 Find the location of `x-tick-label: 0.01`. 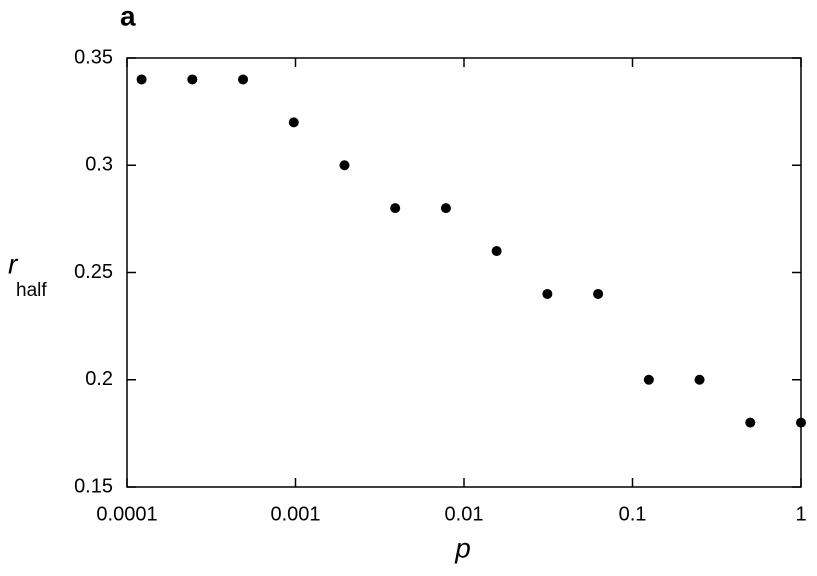

x-tick-label: 0.01 is located at coordinates (464, 514).